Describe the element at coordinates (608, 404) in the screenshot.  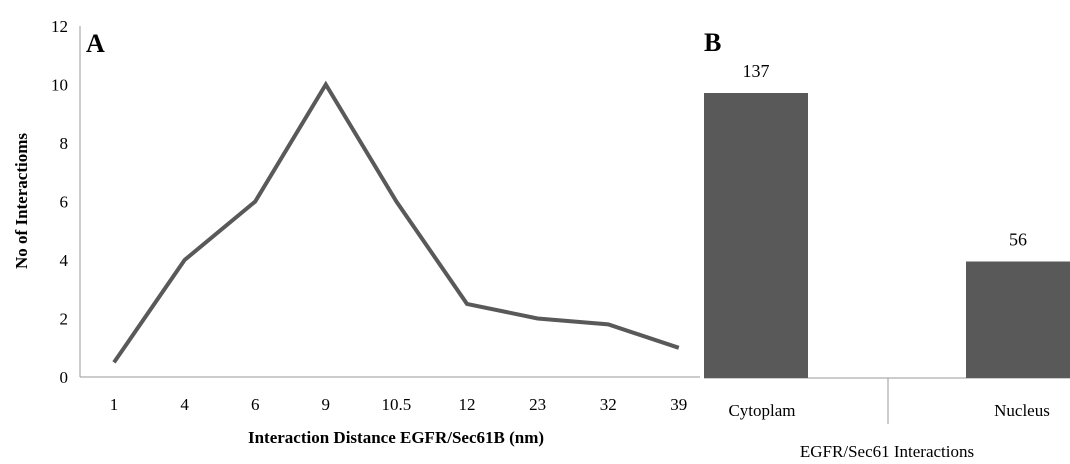
I see `panel-a-x-tick-label: 32` at that location.